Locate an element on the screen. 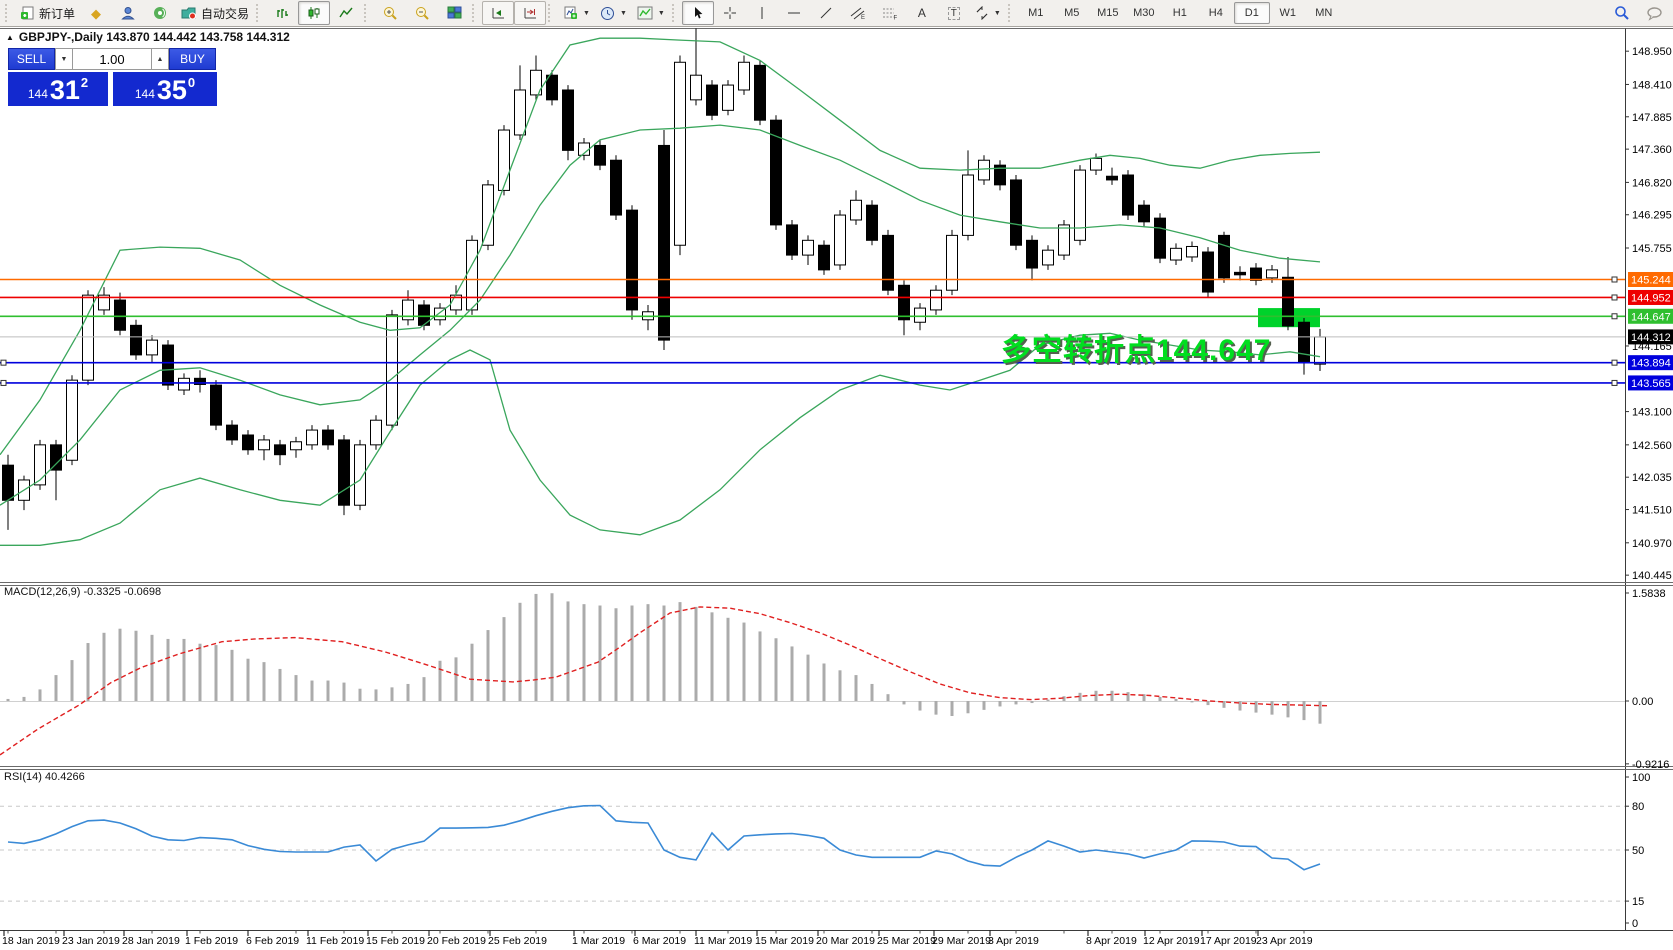 The width and height of the screenshot is (1673, 950). trendline-tool-button is located at coordinates (826, 13).